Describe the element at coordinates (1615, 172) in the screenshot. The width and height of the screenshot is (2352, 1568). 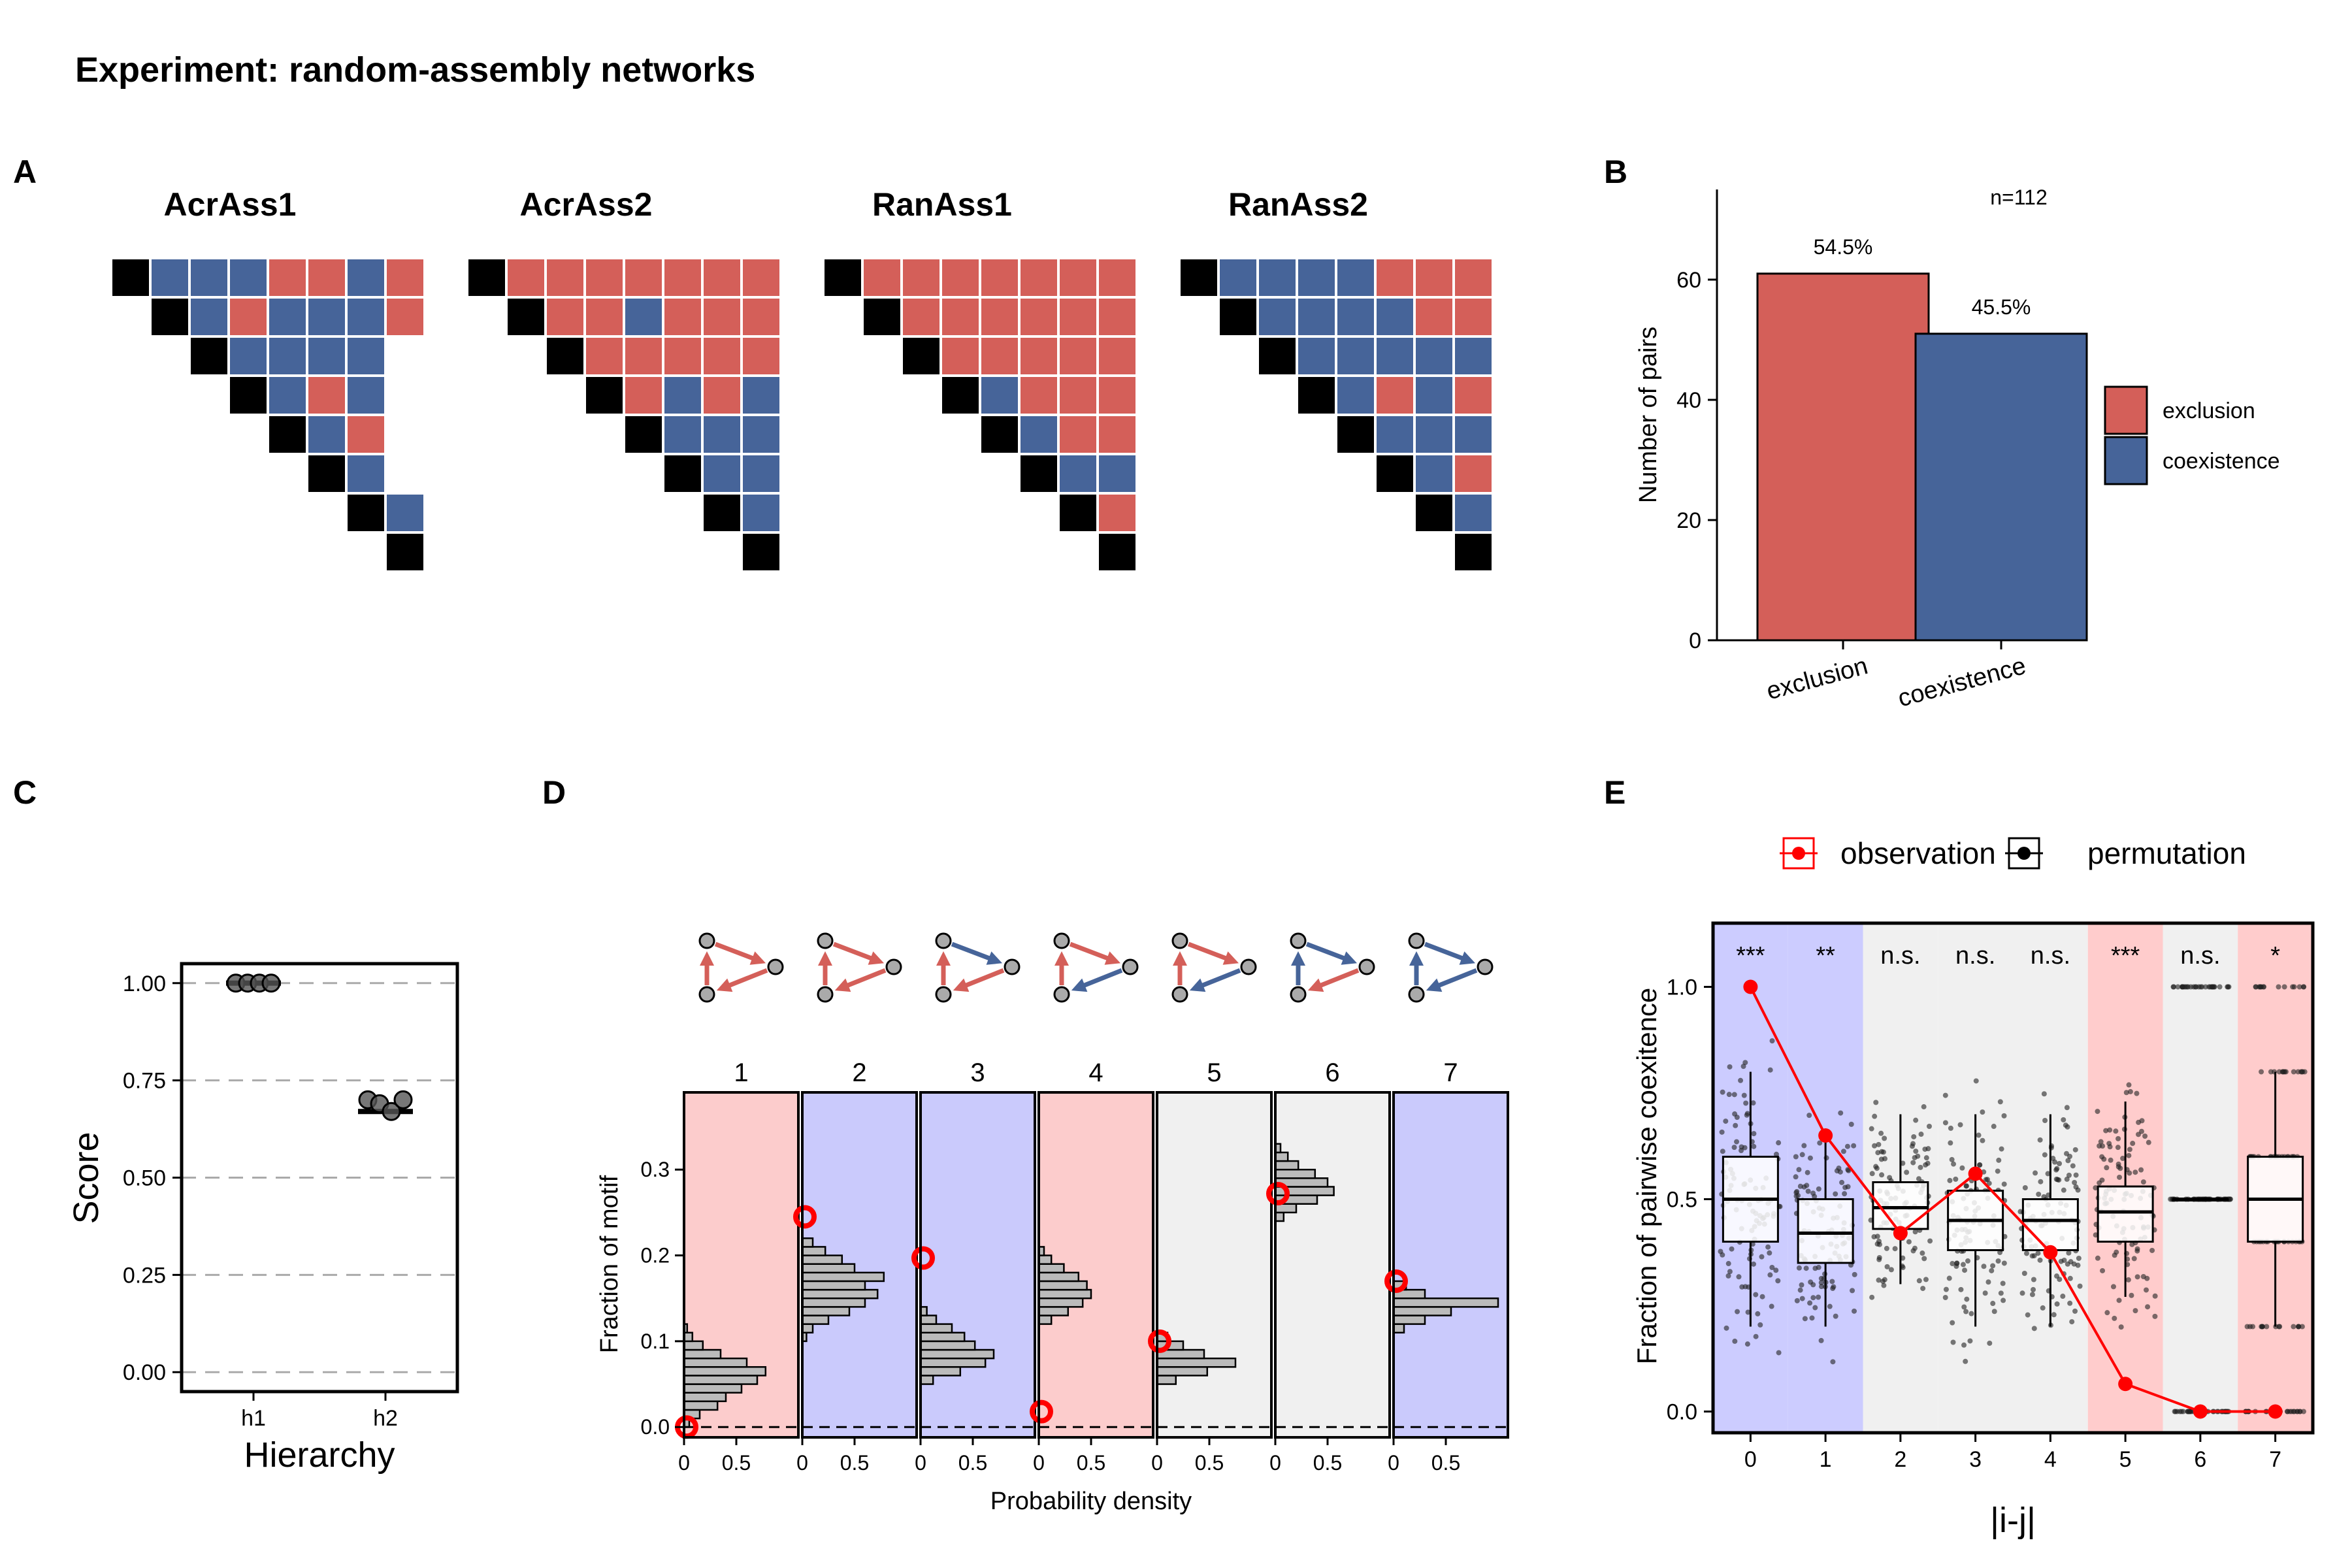
I see `panel-label-b: B` at that location.